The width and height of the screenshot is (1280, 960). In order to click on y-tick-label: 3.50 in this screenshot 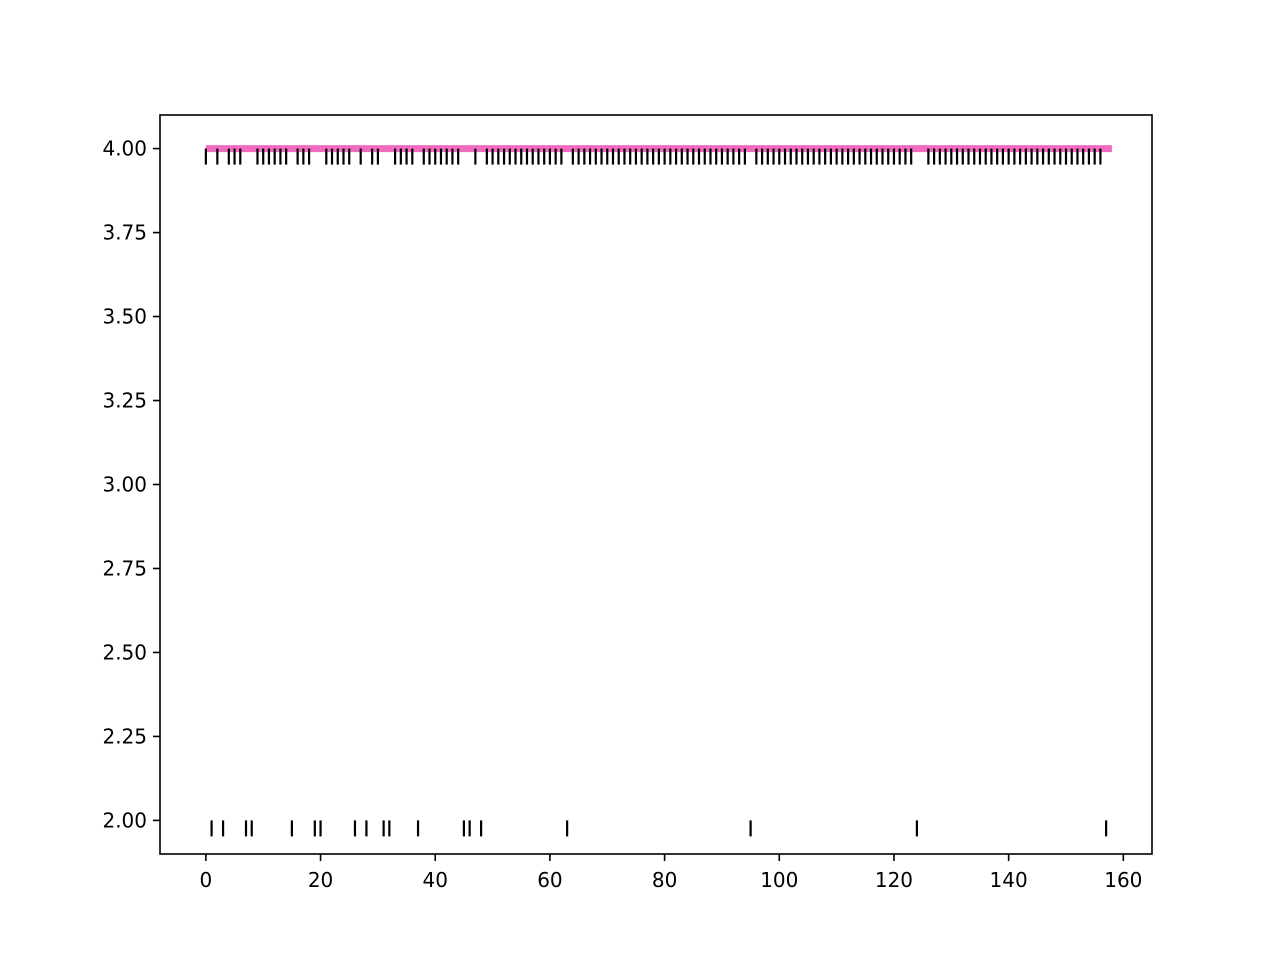, I will do `click(124, 317)`.